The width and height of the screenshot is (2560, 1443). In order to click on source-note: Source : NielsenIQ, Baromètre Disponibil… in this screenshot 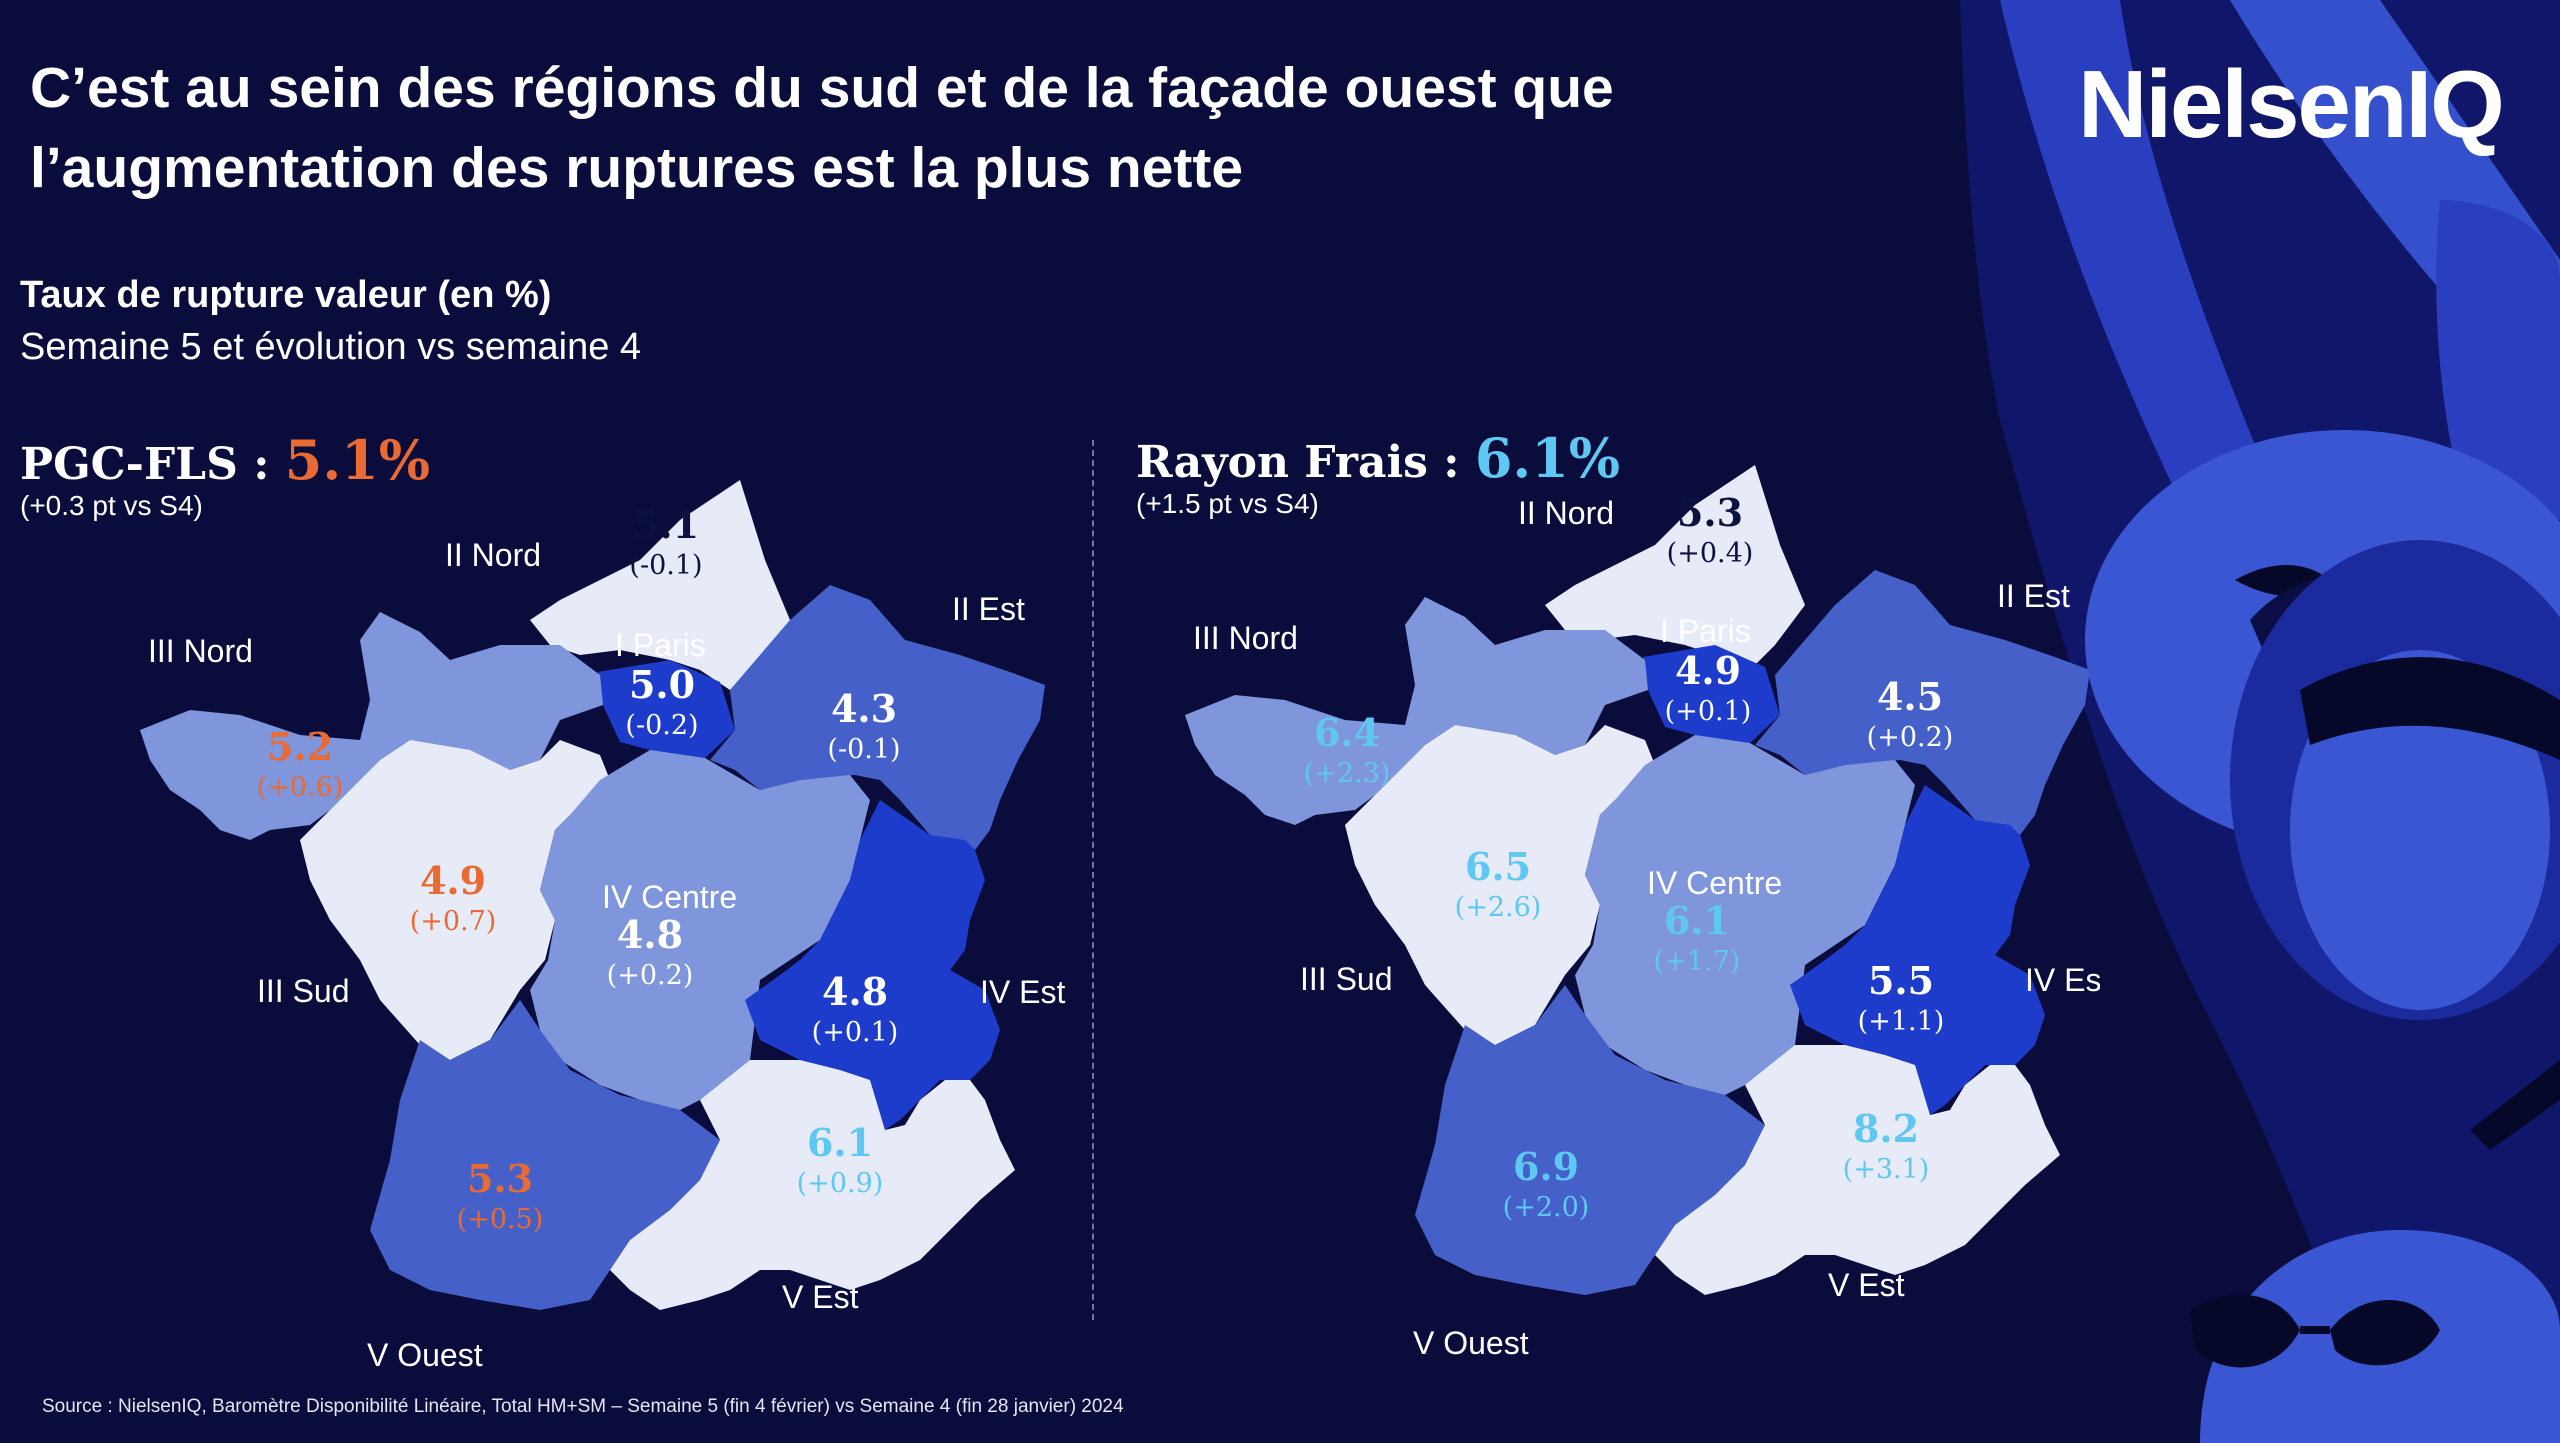, I will do `click(583, 1406)`.